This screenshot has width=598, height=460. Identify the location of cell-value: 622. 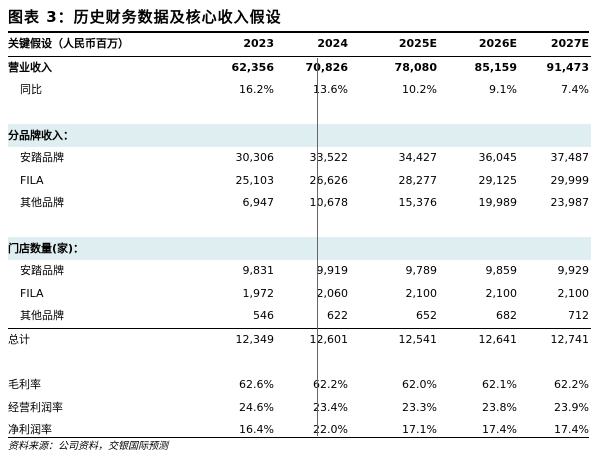
(337, 316).